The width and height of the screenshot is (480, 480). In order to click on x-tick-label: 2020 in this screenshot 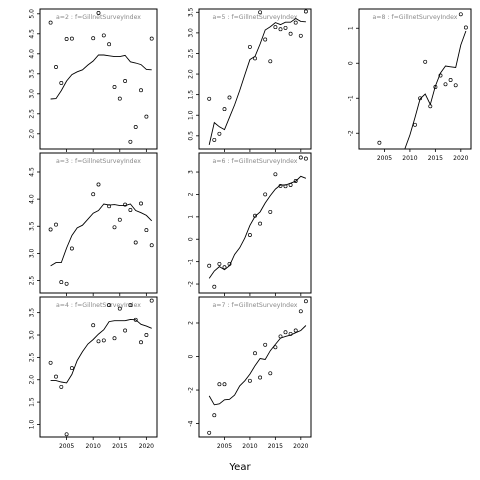, I will do `click(146, 446)`.